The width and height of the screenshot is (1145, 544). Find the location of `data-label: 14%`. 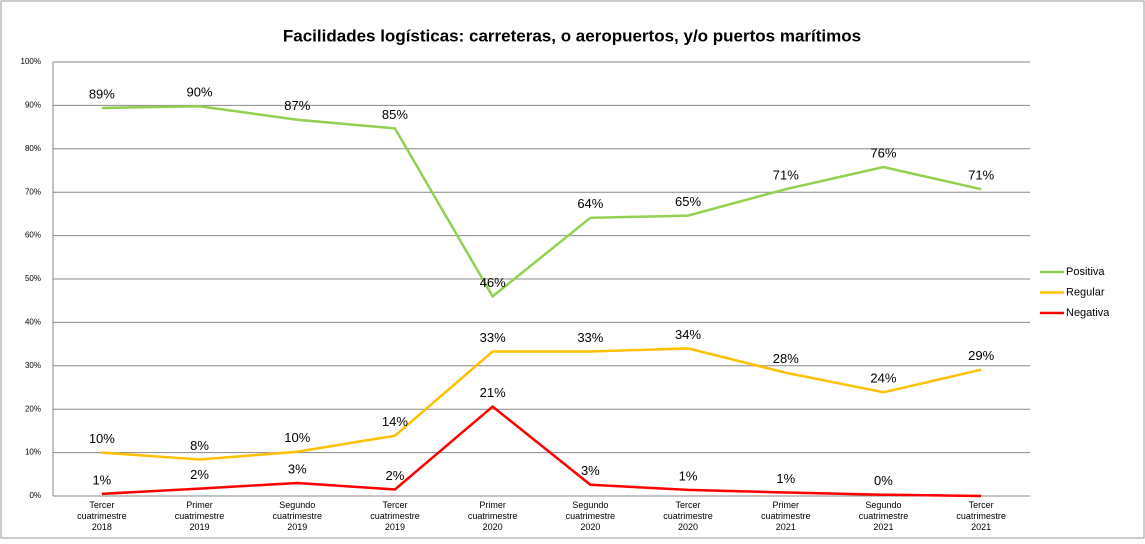

data-label: 14% is located at coordinates (395, 421).